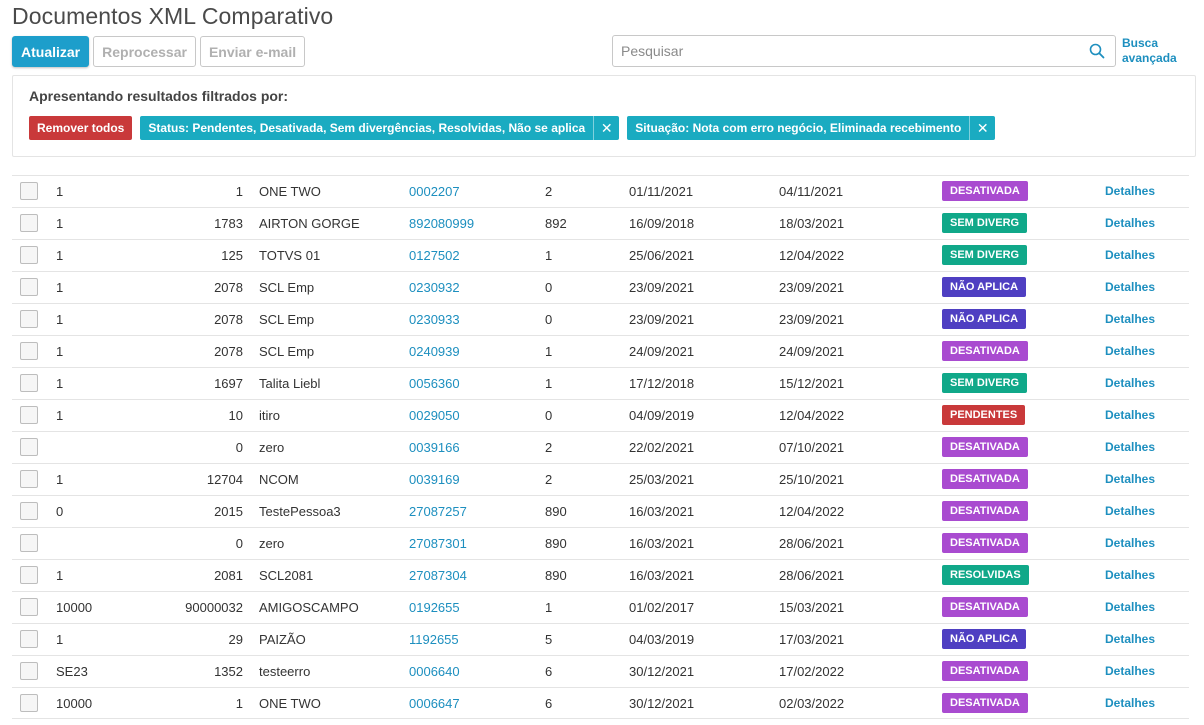 Image resolution: width=1204 pixels, height=725 pixels. I want to click on advanced-search-link: Busca avançada, so click(1149, 50).